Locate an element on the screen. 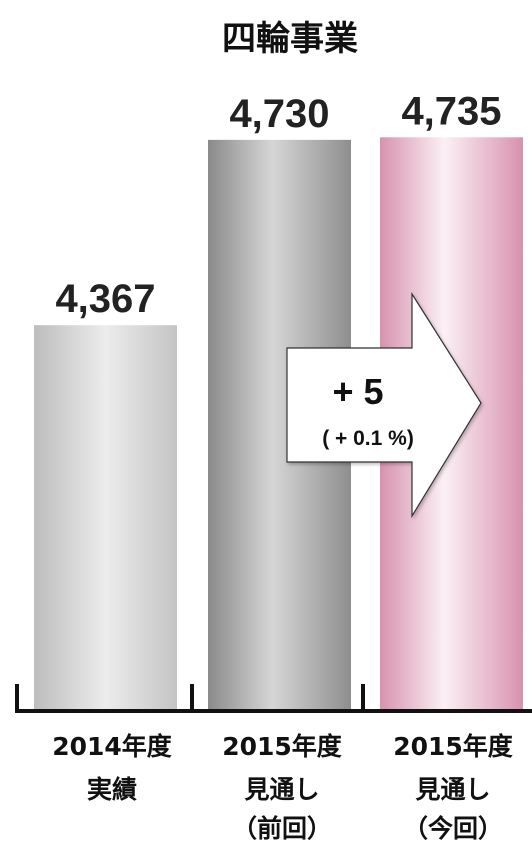 The image size is (532, 846). category-label: （今回） is located at coordinates (453, 828).